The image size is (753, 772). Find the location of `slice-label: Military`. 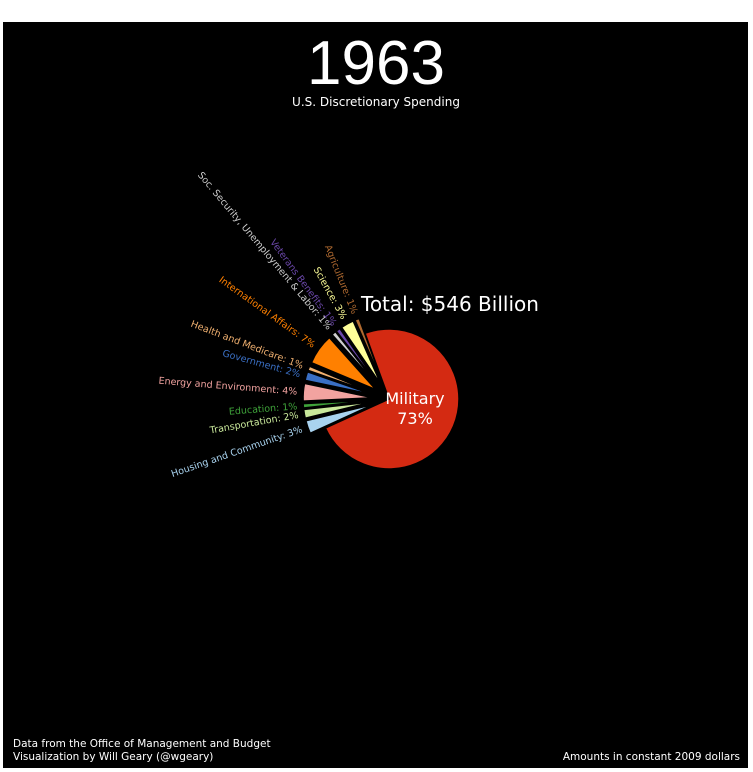

slice-label: Military is located at coordinates (414, 398).